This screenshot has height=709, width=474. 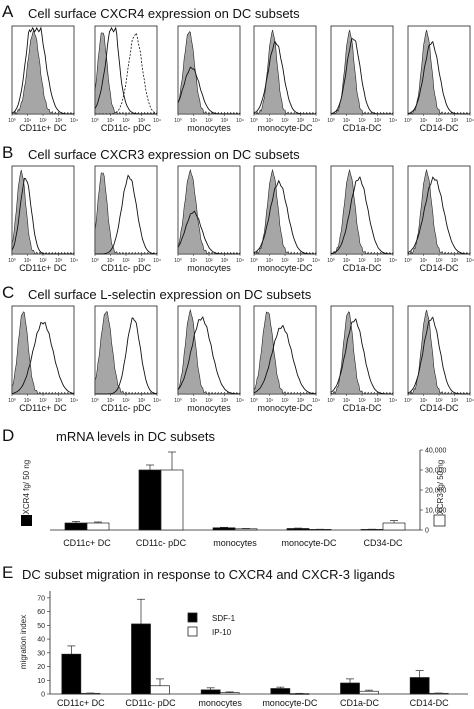 I want to click on panel-b-letter: B, so click(x=7, y=152).